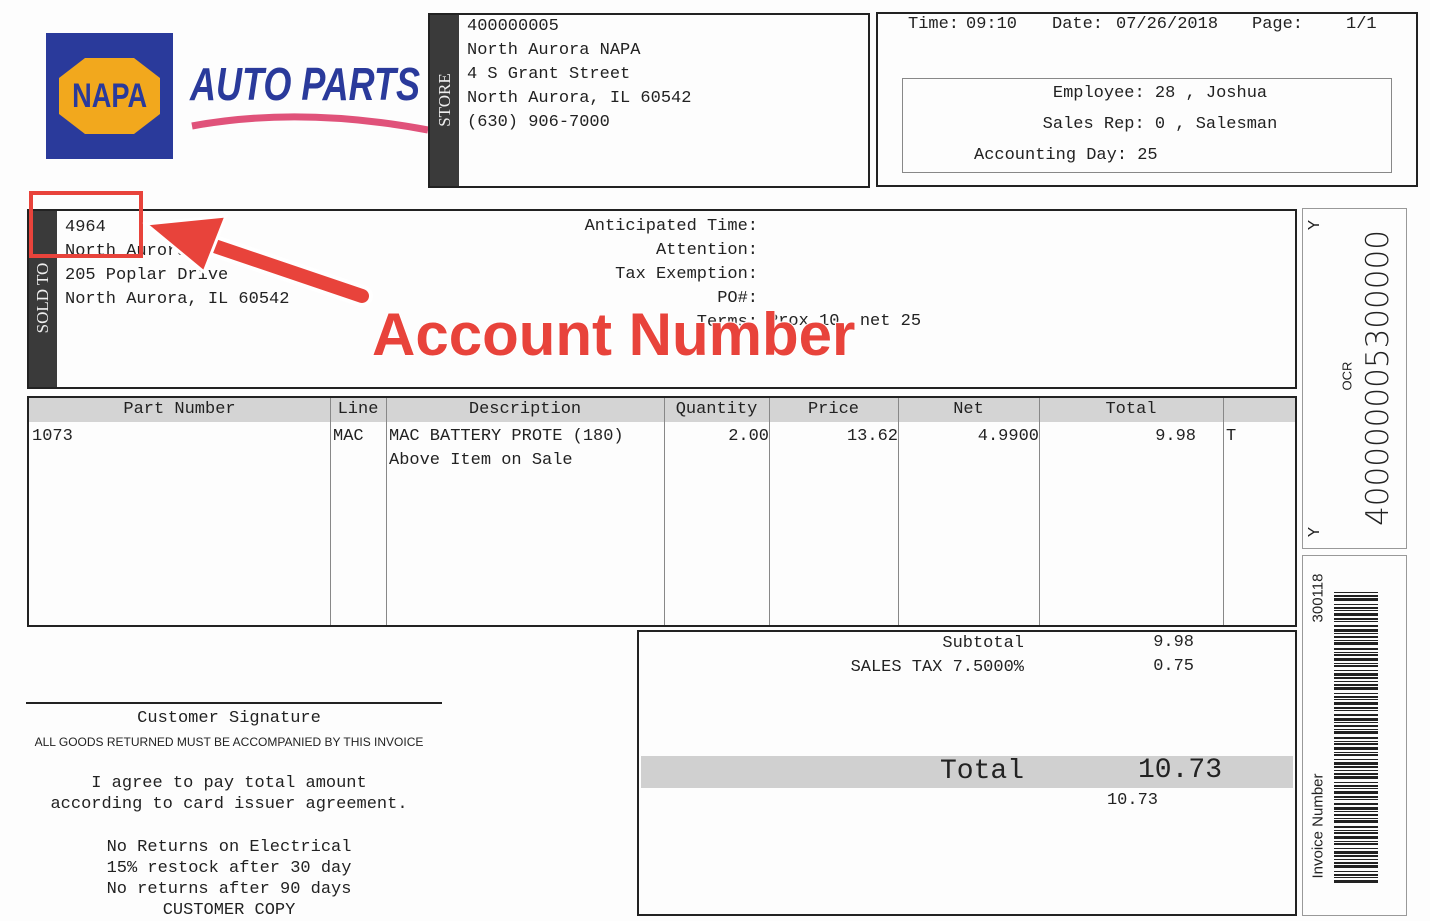 The image size is (1430, 921). What do you see at coordinates (1175, 436) in the screenshot?
I see `table-cell: 9.98` at bounding box center [1175, 436].